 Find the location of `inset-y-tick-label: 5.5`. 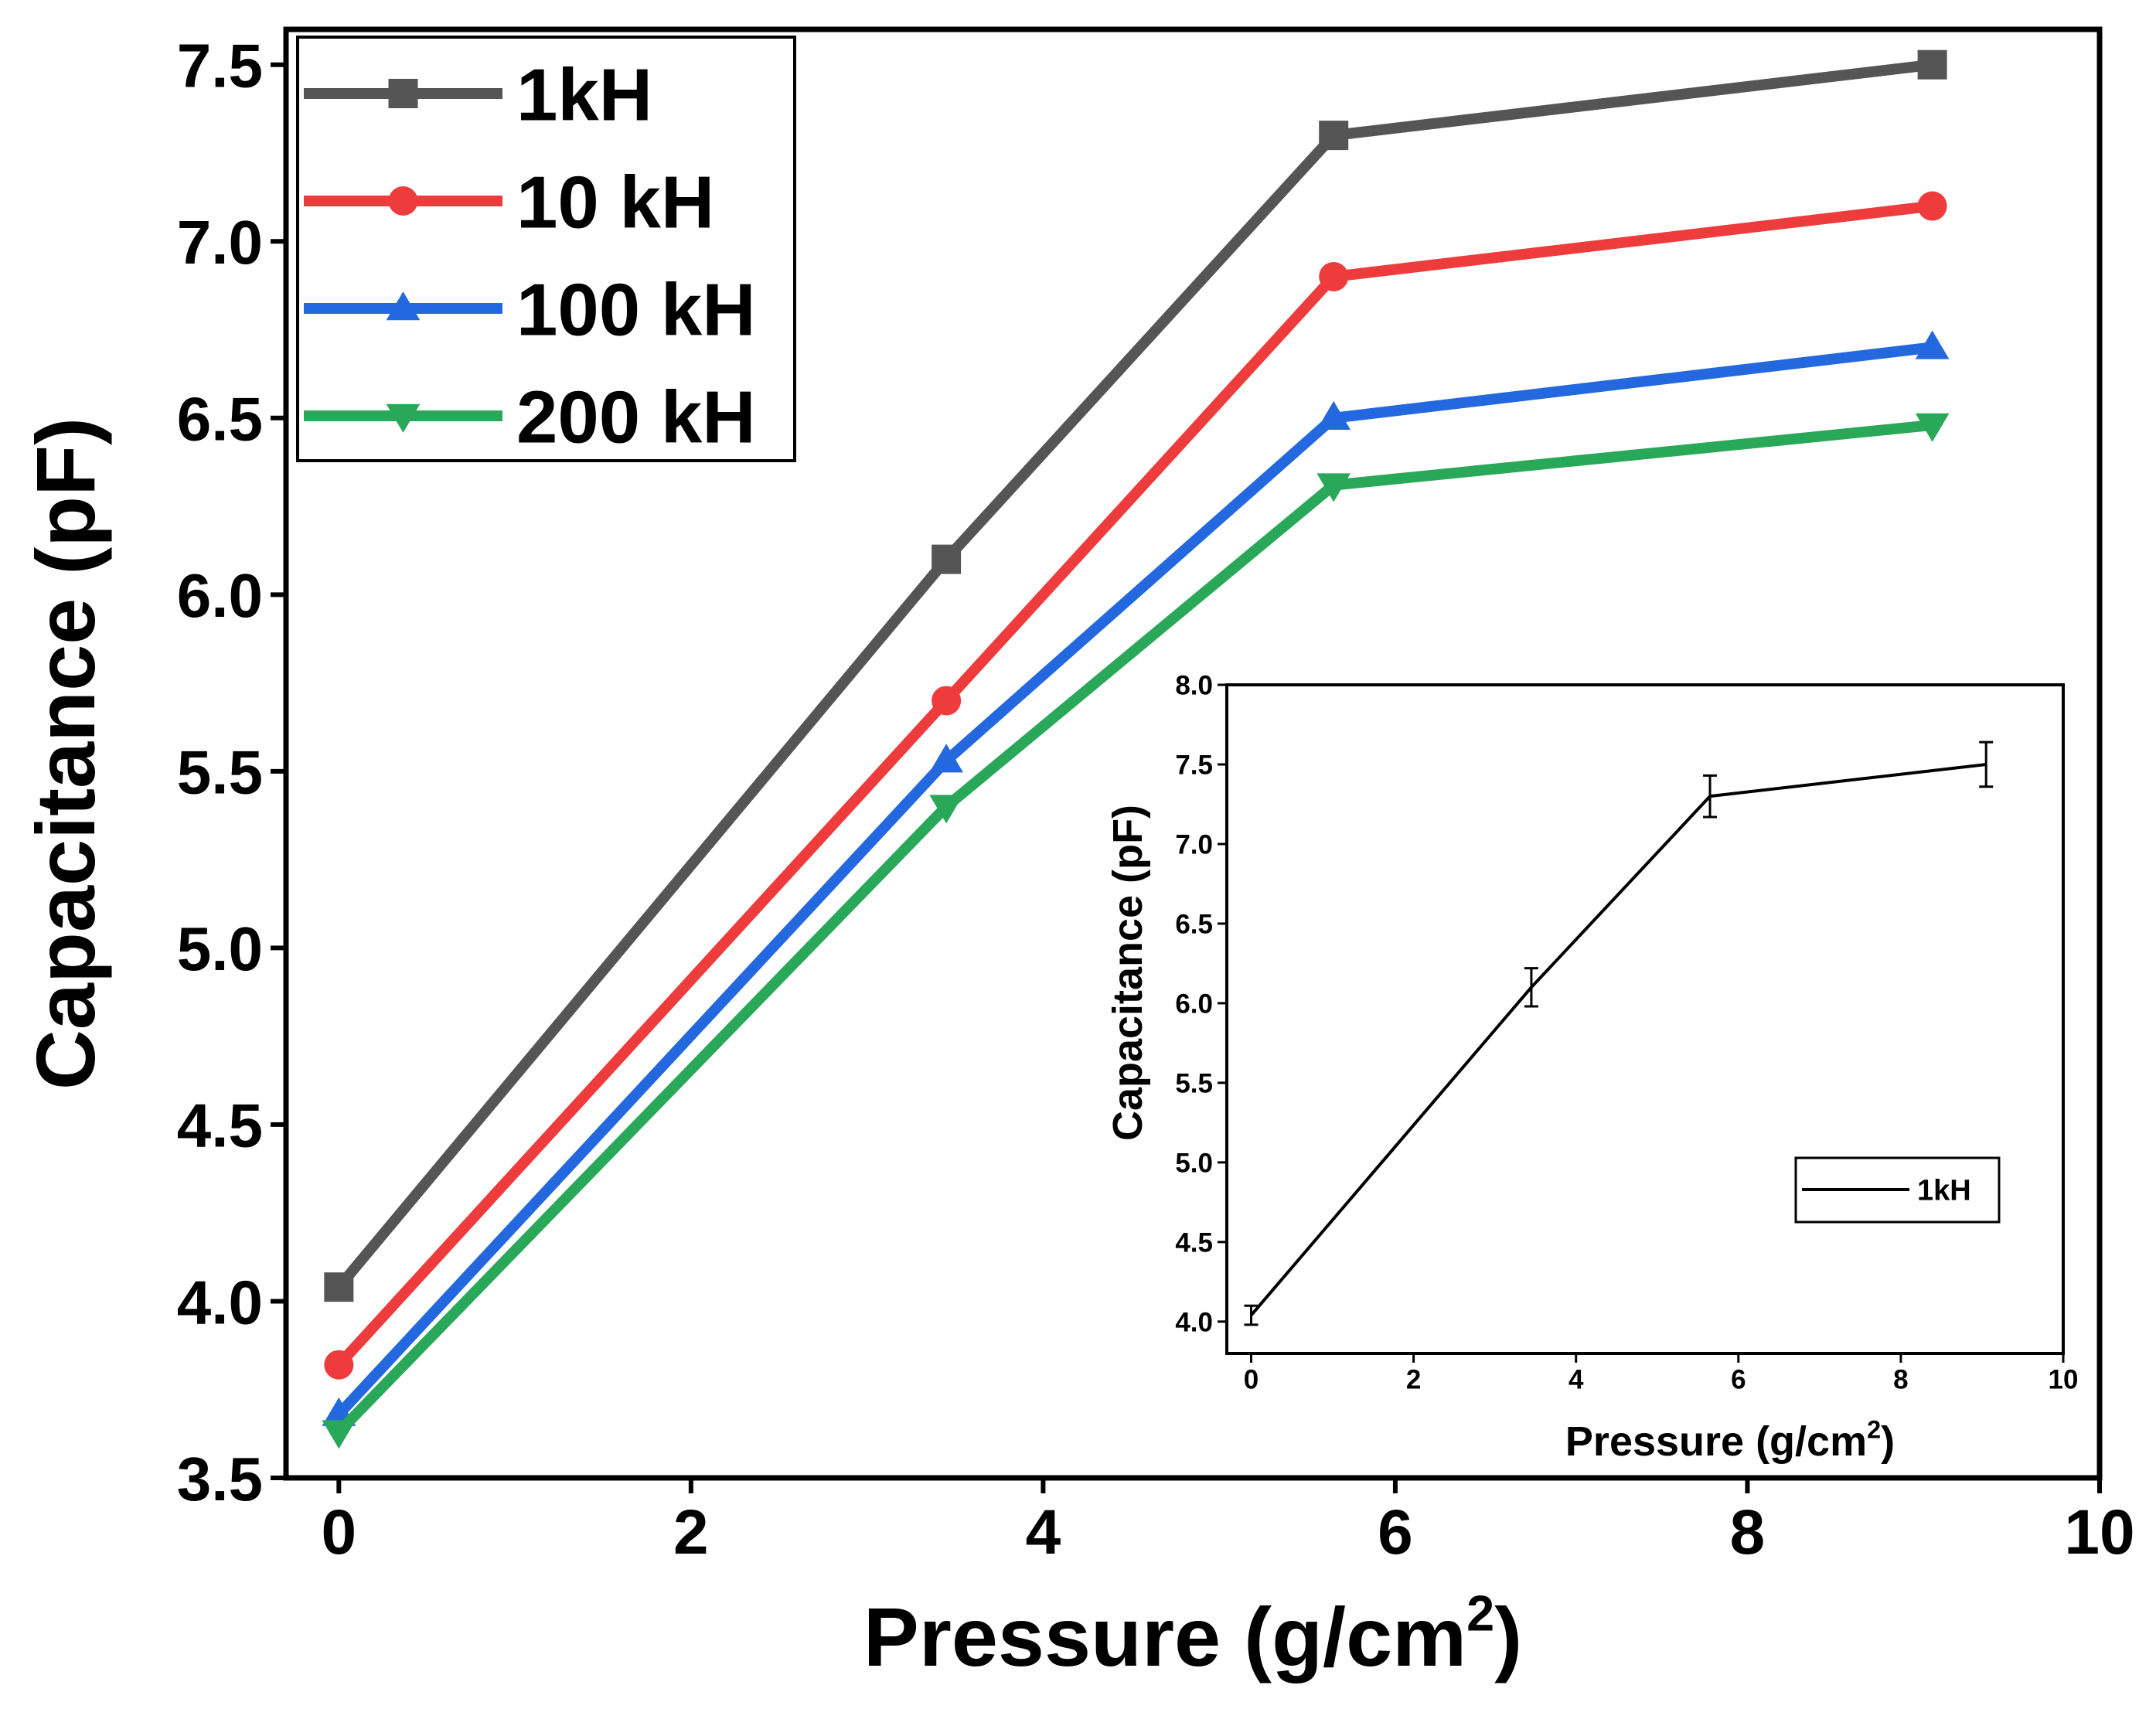

inset-y-tick-label: 5.5 is located at coordinates (1194, 1083).